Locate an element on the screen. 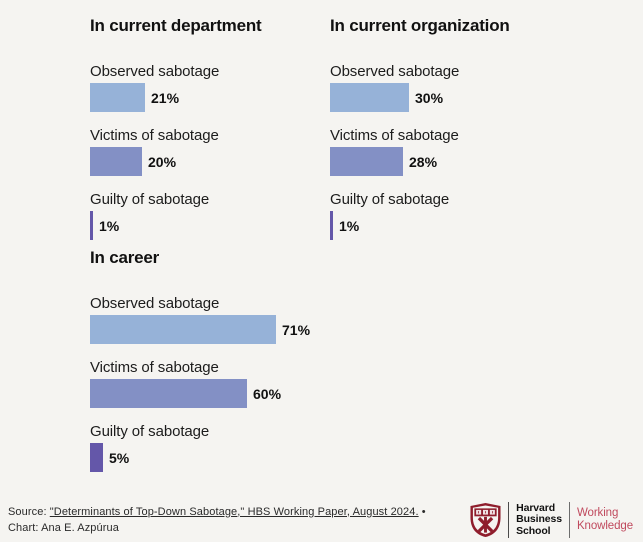 The width and height of the screenshot is (643, 542). bar-group: Observed sabotage 71% is located at coordinates (360, 319).